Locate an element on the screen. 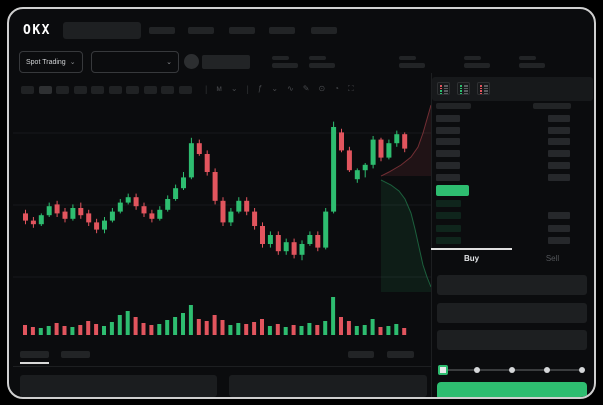 This screenshot has width=603, height=405. tab-buy: Buy is located at coordinates (471, 258).